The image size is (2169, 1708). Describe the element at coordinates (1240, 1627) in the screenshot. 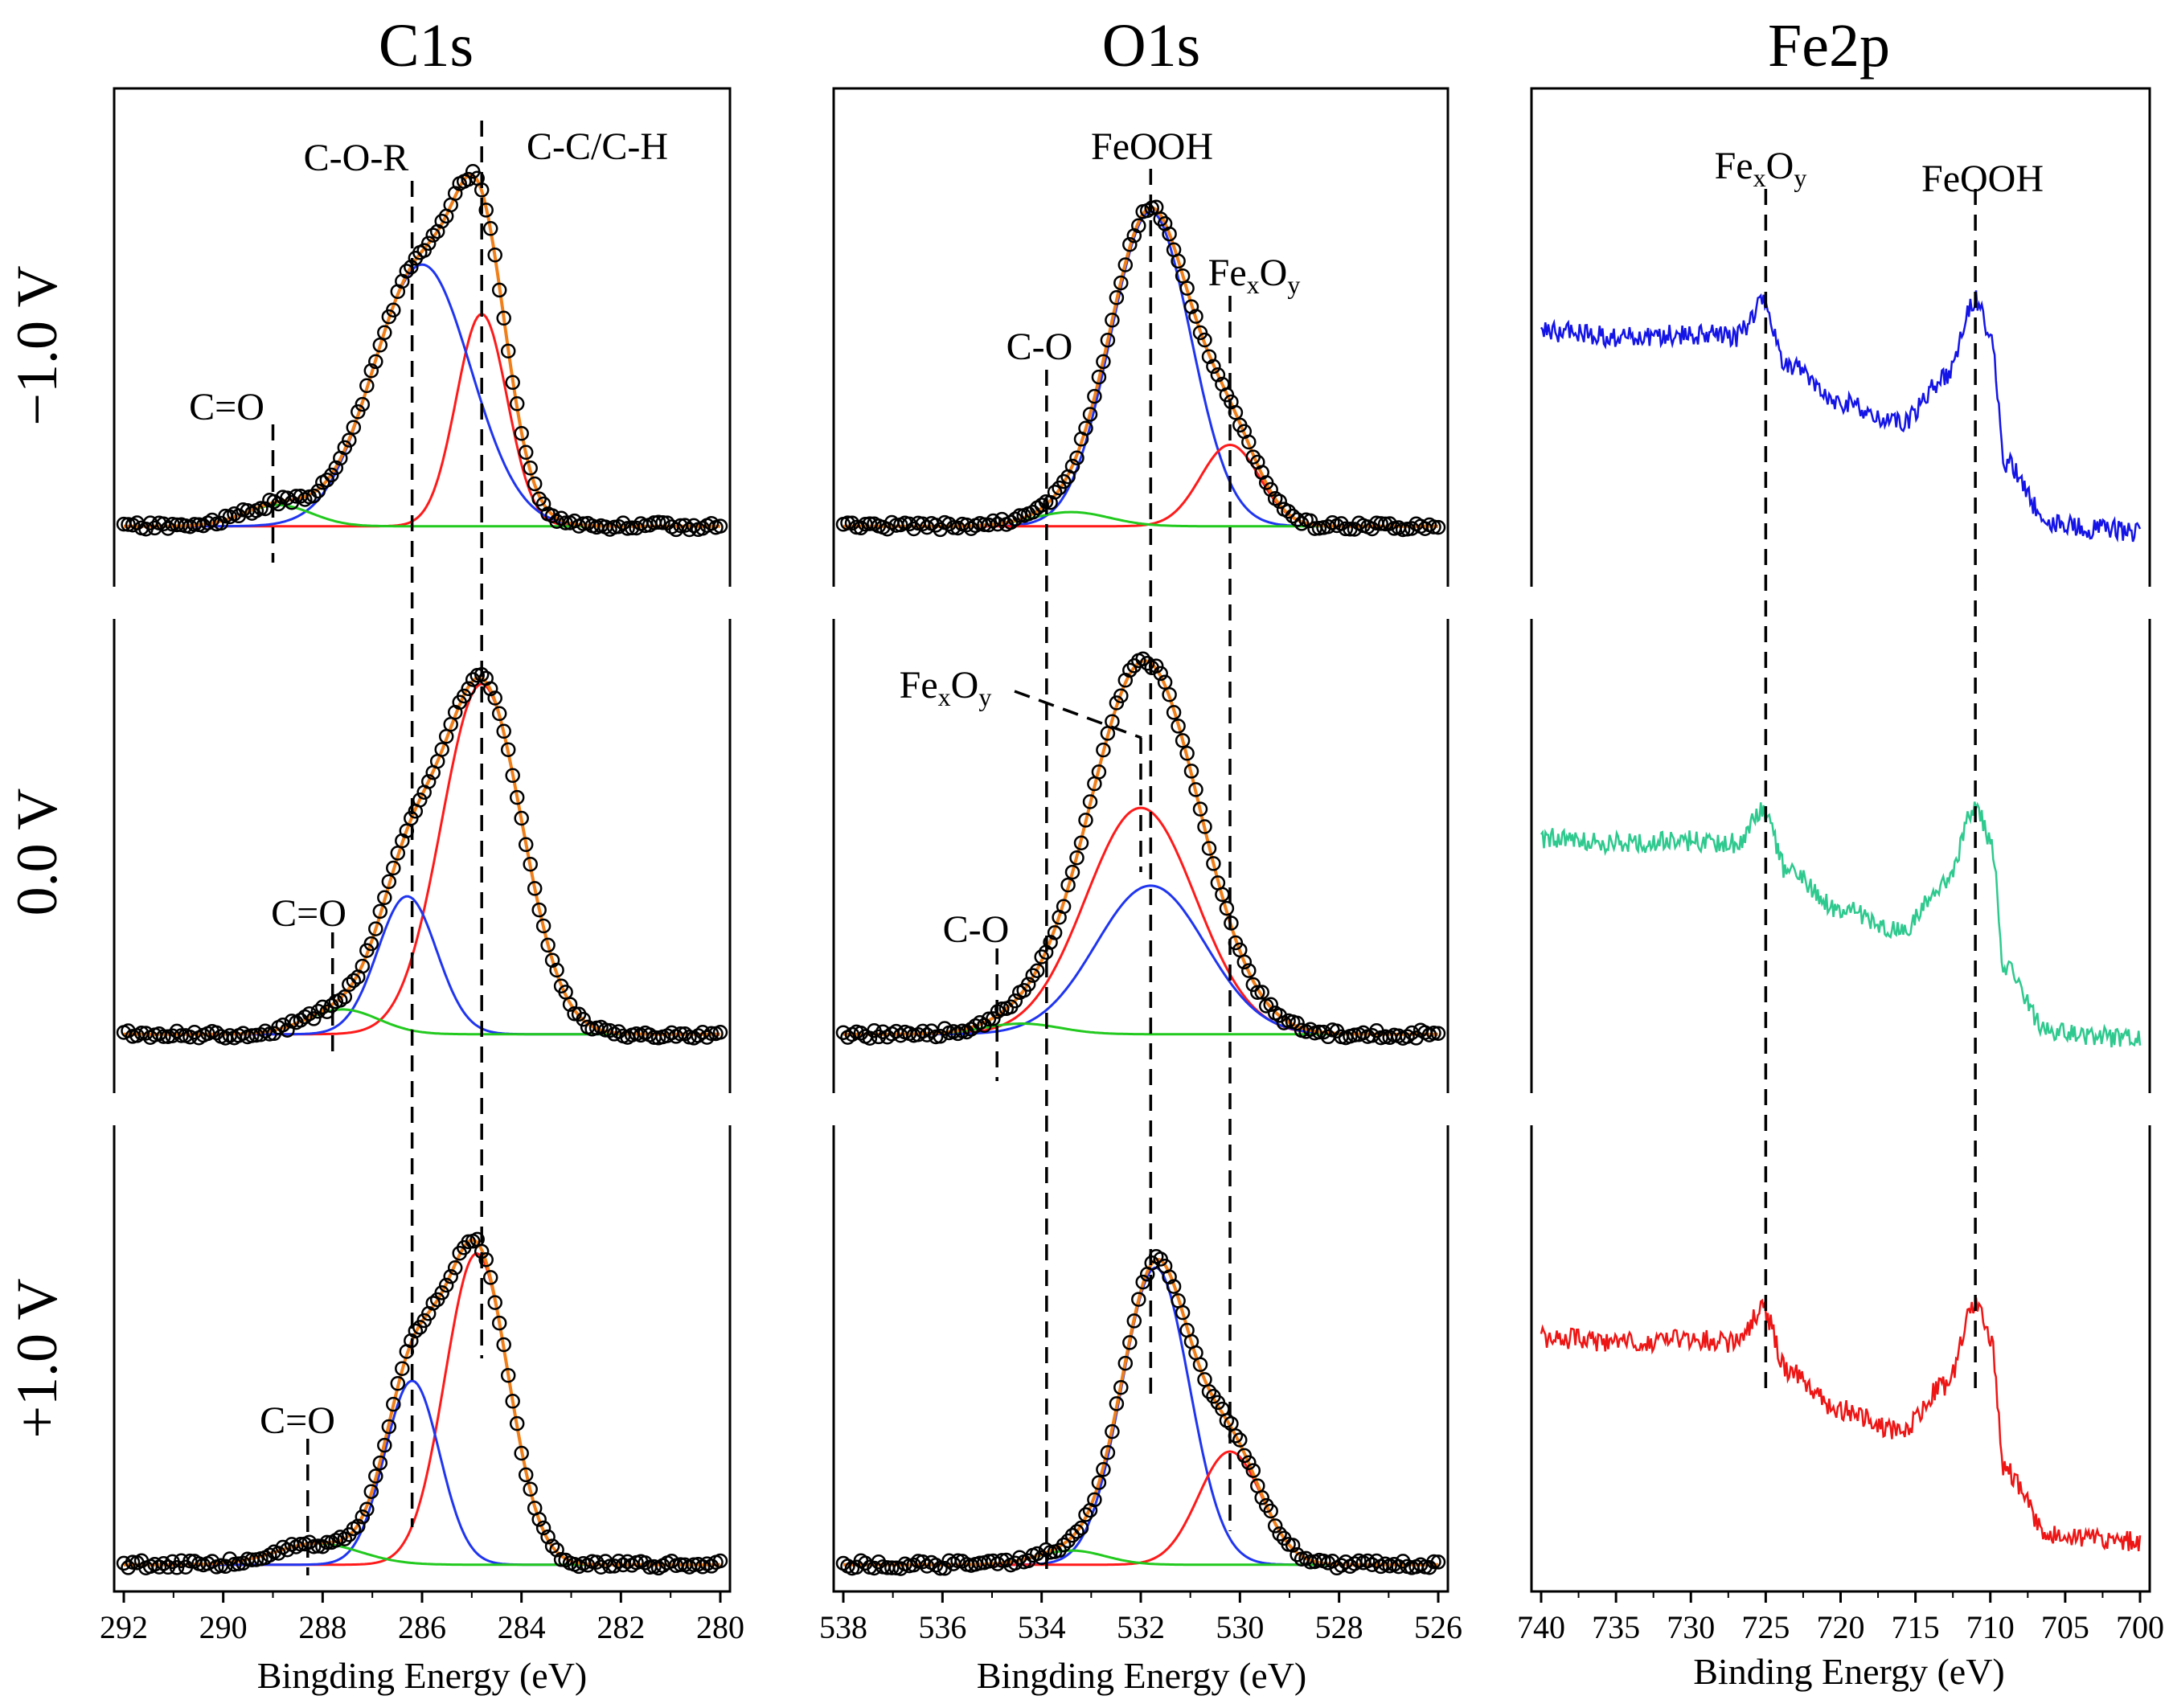

I see `x-tick-label: 530` at that location.